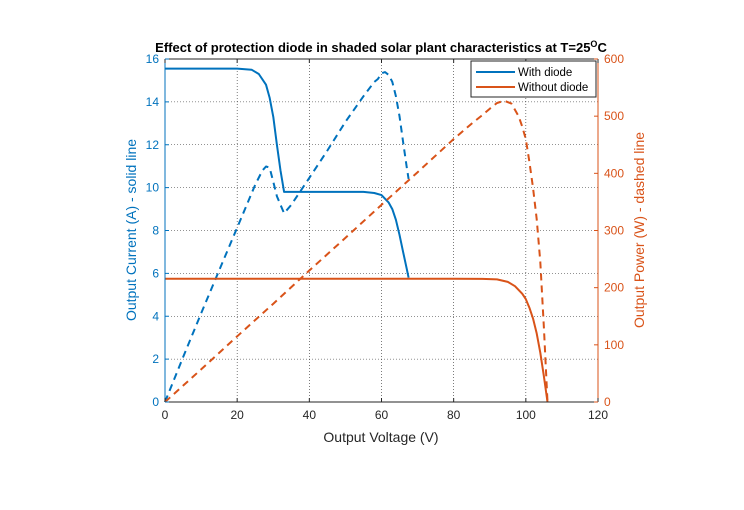 The image size is (744, 510). I want to click on legend-label-with-diode: With diode, so click(545, 73).